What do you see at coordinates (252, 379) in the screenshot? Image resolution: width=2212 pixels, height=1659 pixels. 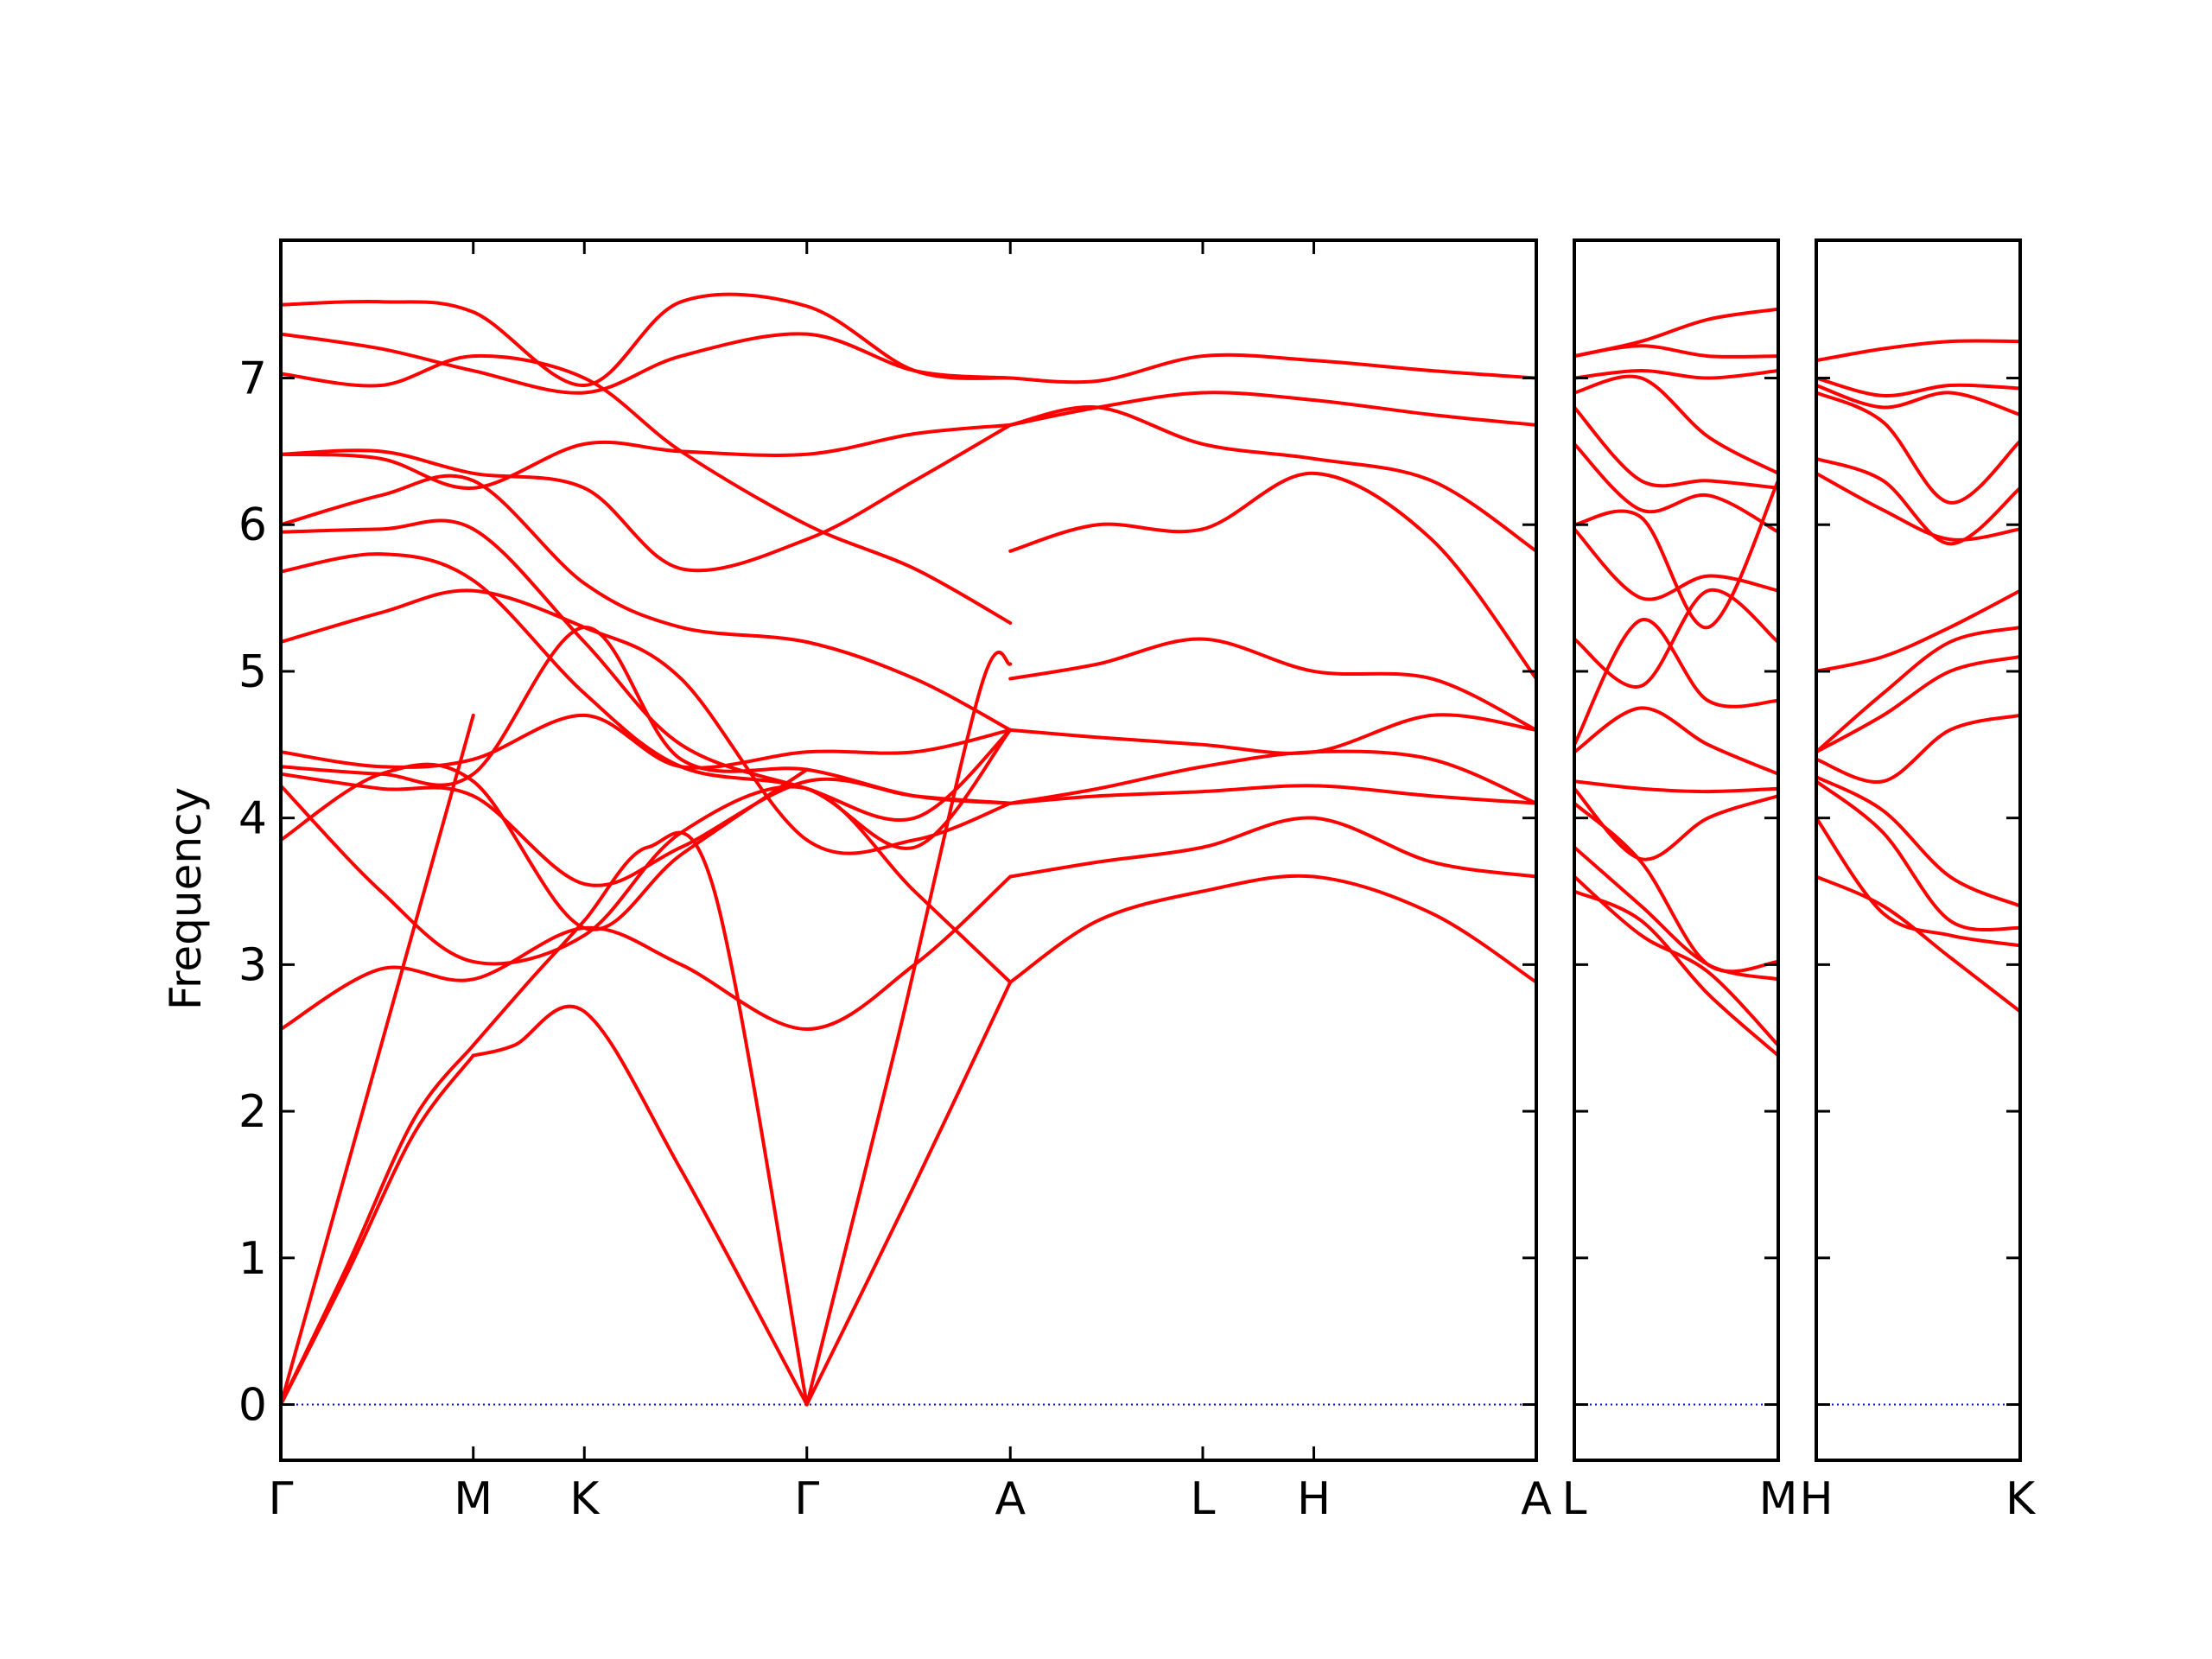 I see `y-tick-label: 7` at bounding box center [252, 379].